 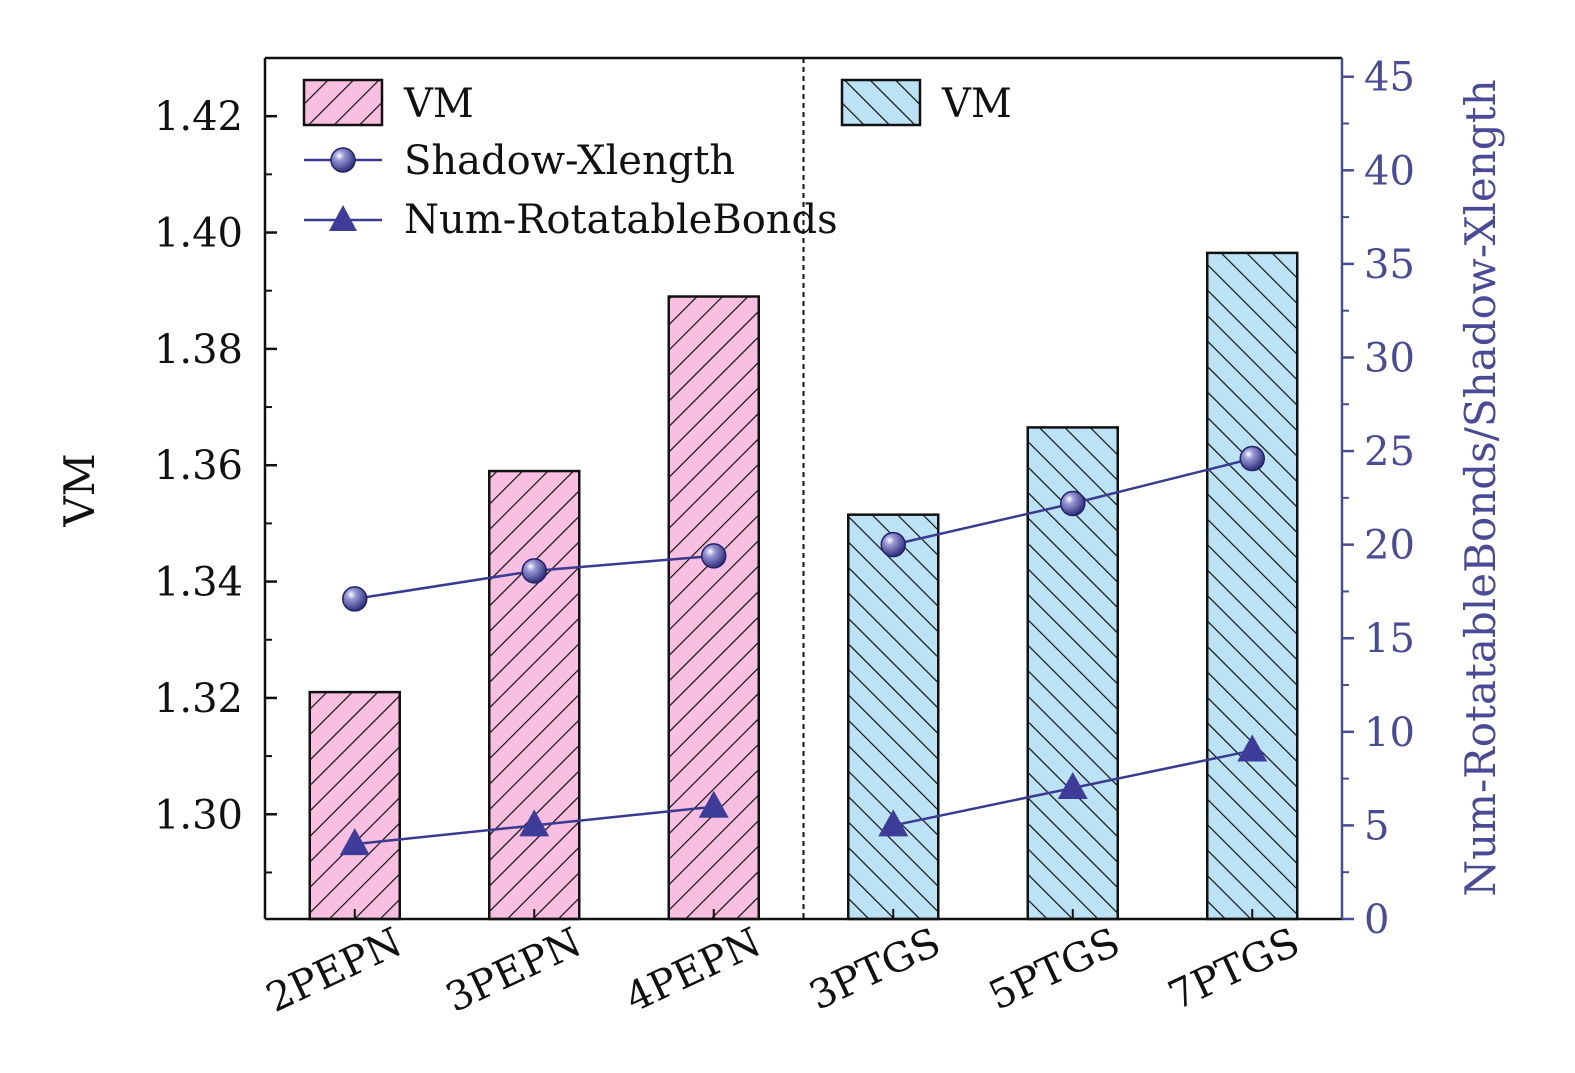 What do you see at coordinates (713, 804) in the screenshot?
I see `point-num-rotatablebonds-4pepn` at bounding box center [713, 804].